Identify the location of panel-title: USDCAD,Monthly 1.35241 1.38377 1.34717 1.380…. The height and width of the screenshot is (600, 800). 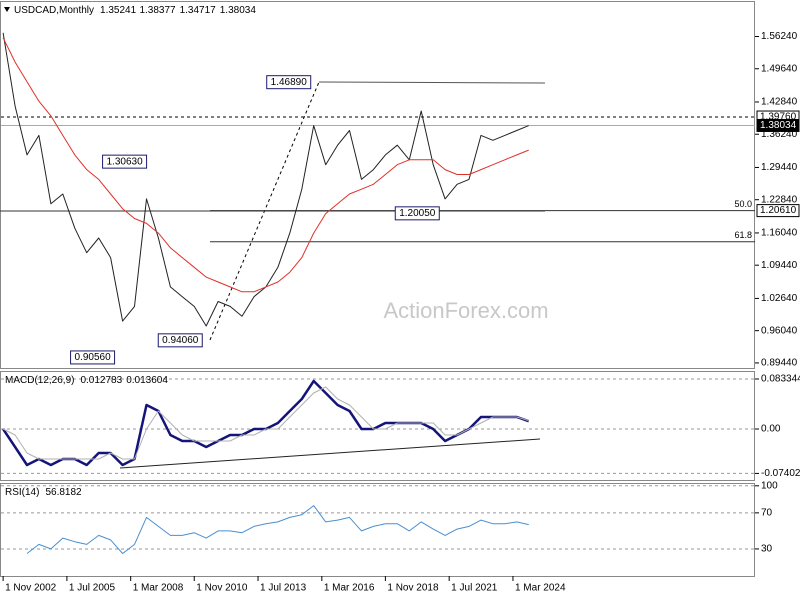
(135, 10).